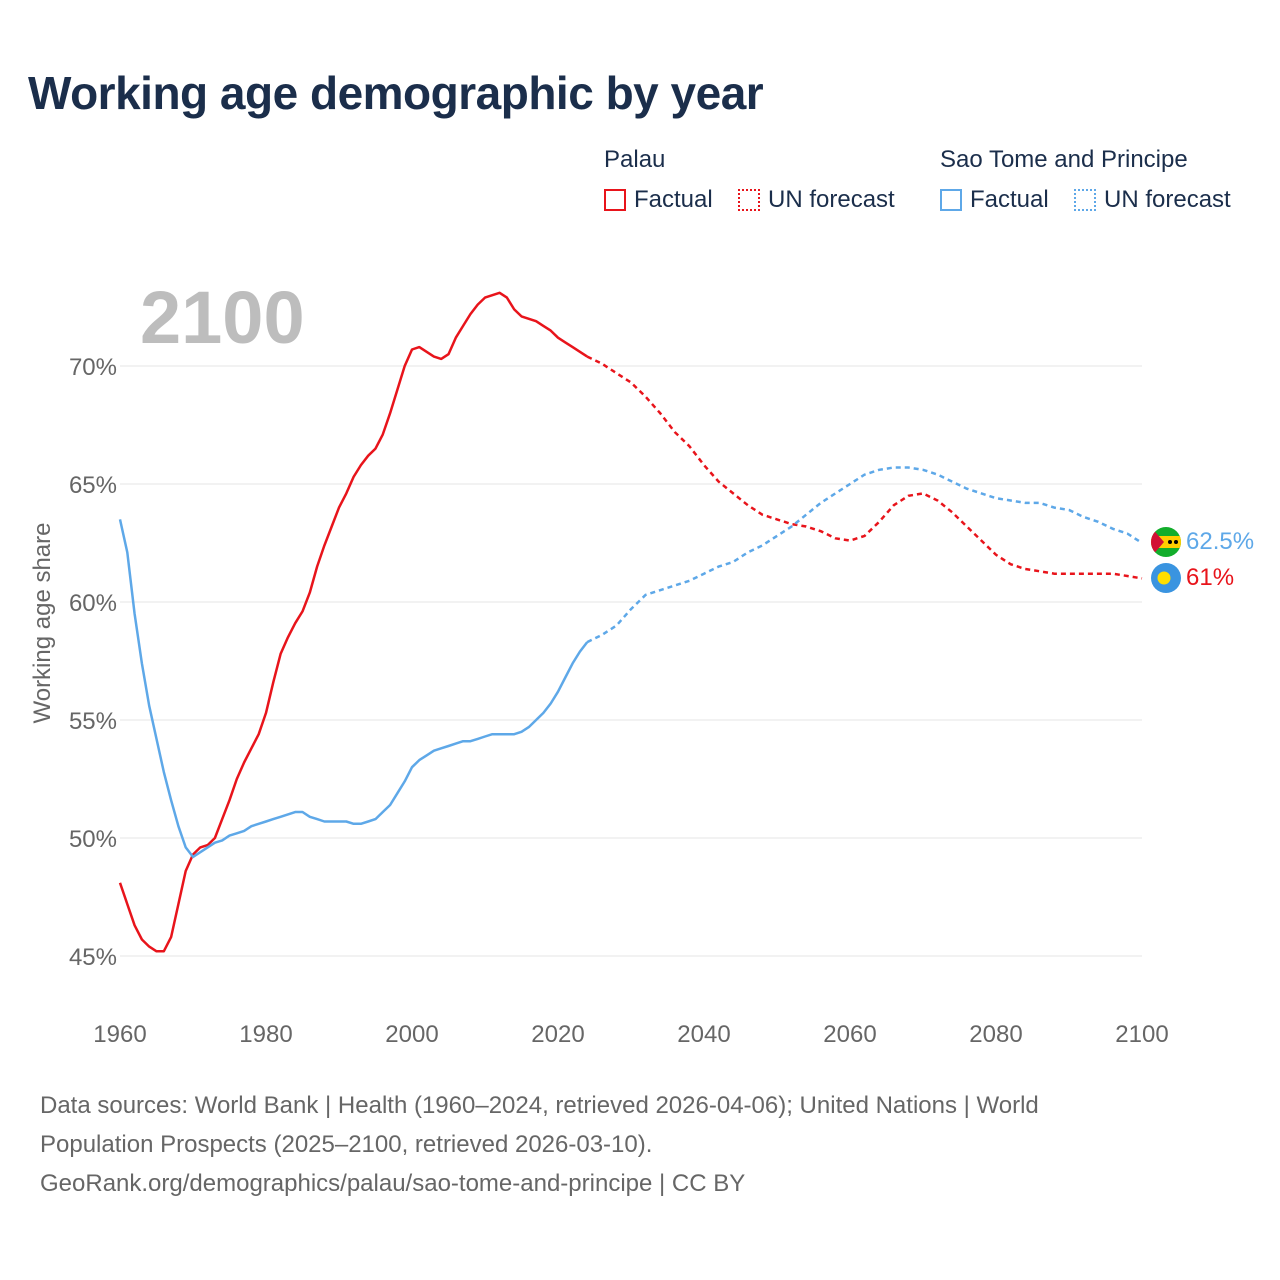 The image size is (1280, 1280). I want to click on x-tick-label: 1960, so click(119, 1034).